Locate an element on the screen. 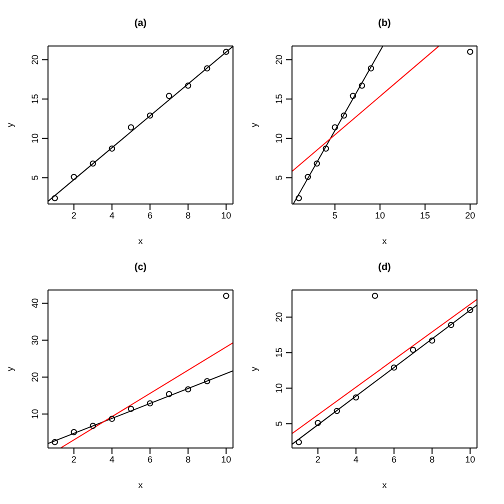 This screenshot has width=504, height=504. y-tick-label: 30 is located at coordinates (35, 340).